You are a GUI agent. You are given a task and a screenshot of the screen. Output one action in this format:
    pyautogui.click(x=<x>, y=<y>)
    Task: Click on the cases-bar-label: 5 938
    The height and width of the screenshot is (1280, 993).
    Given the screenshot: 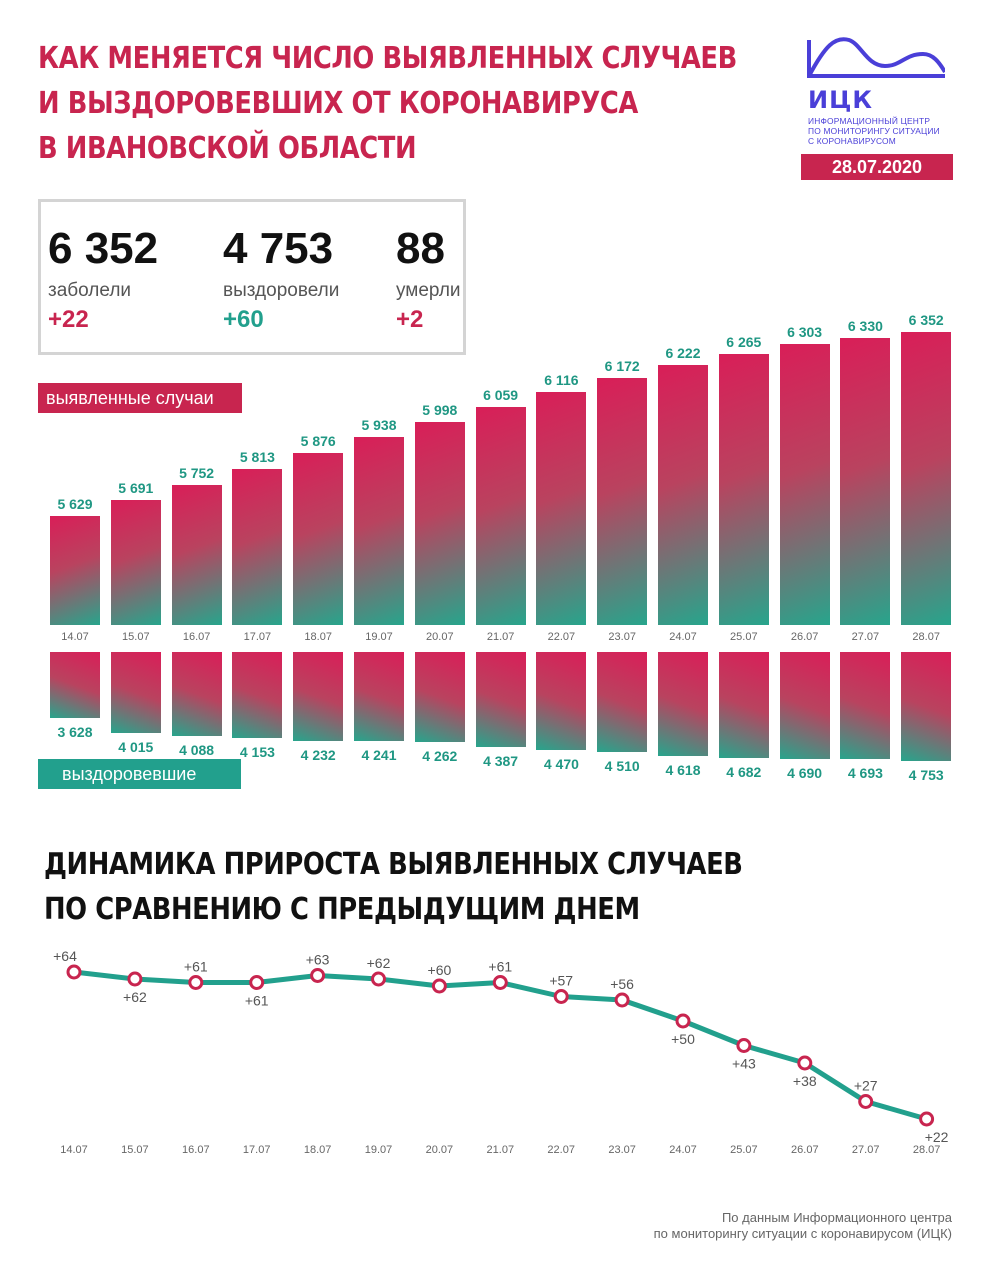 What is the action you would take?
    pyautogui.click(x=379, y=425)
    